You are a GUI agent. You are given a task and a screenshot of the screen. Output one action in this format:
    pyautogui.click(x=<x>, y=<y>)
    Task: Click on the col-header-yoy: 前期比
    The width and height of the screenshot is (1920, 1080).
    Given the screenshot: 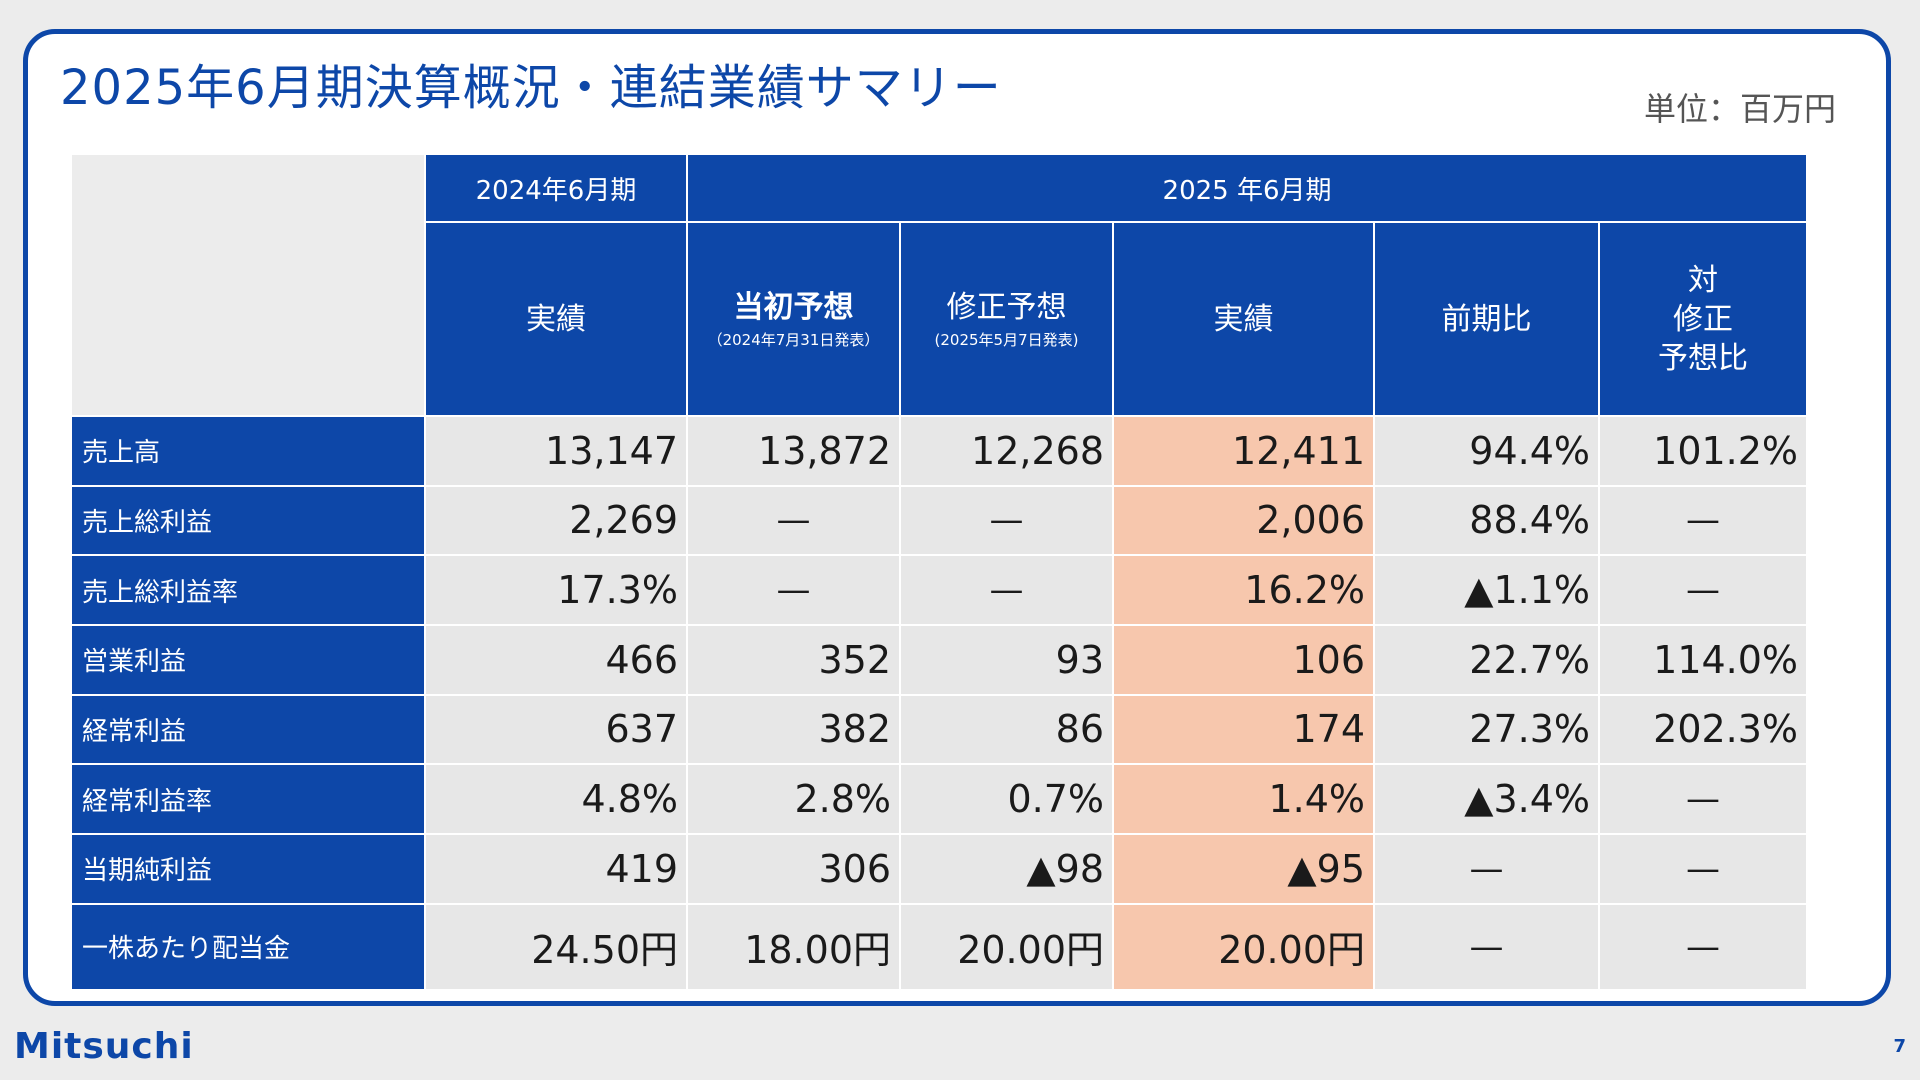 What is the action you would take?
    pyautogui.click(x=1486, y=319)
    